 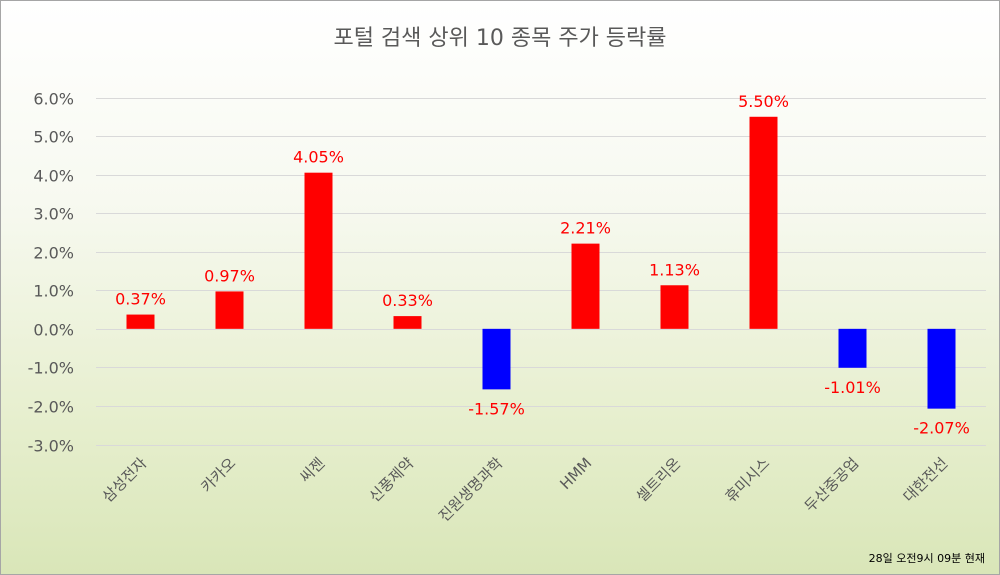 I want to click on data-label: -1.01%, so click(x=852, y=387).